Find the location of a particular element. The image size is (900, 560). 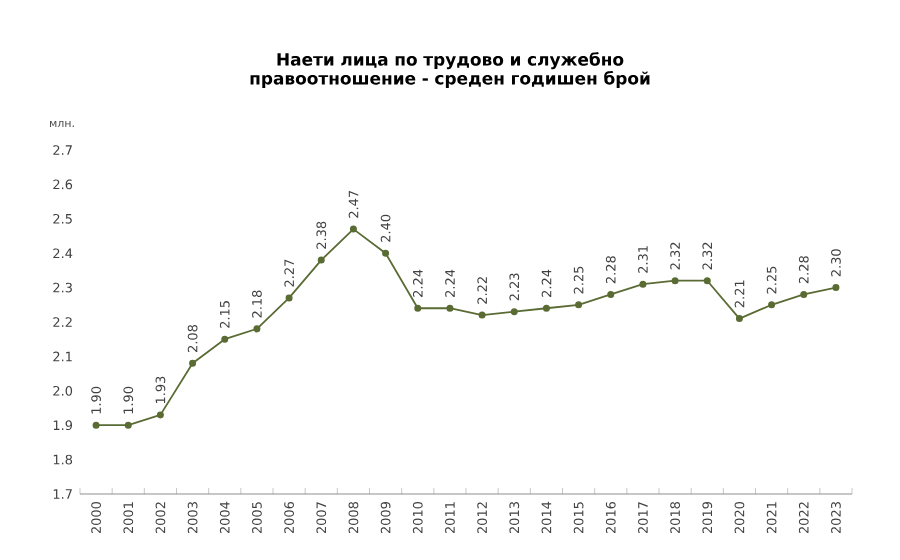

chart-title: Наети лица по трудово и служебно правоотношение - среден годишен брой is located at coordinates (450, 70).